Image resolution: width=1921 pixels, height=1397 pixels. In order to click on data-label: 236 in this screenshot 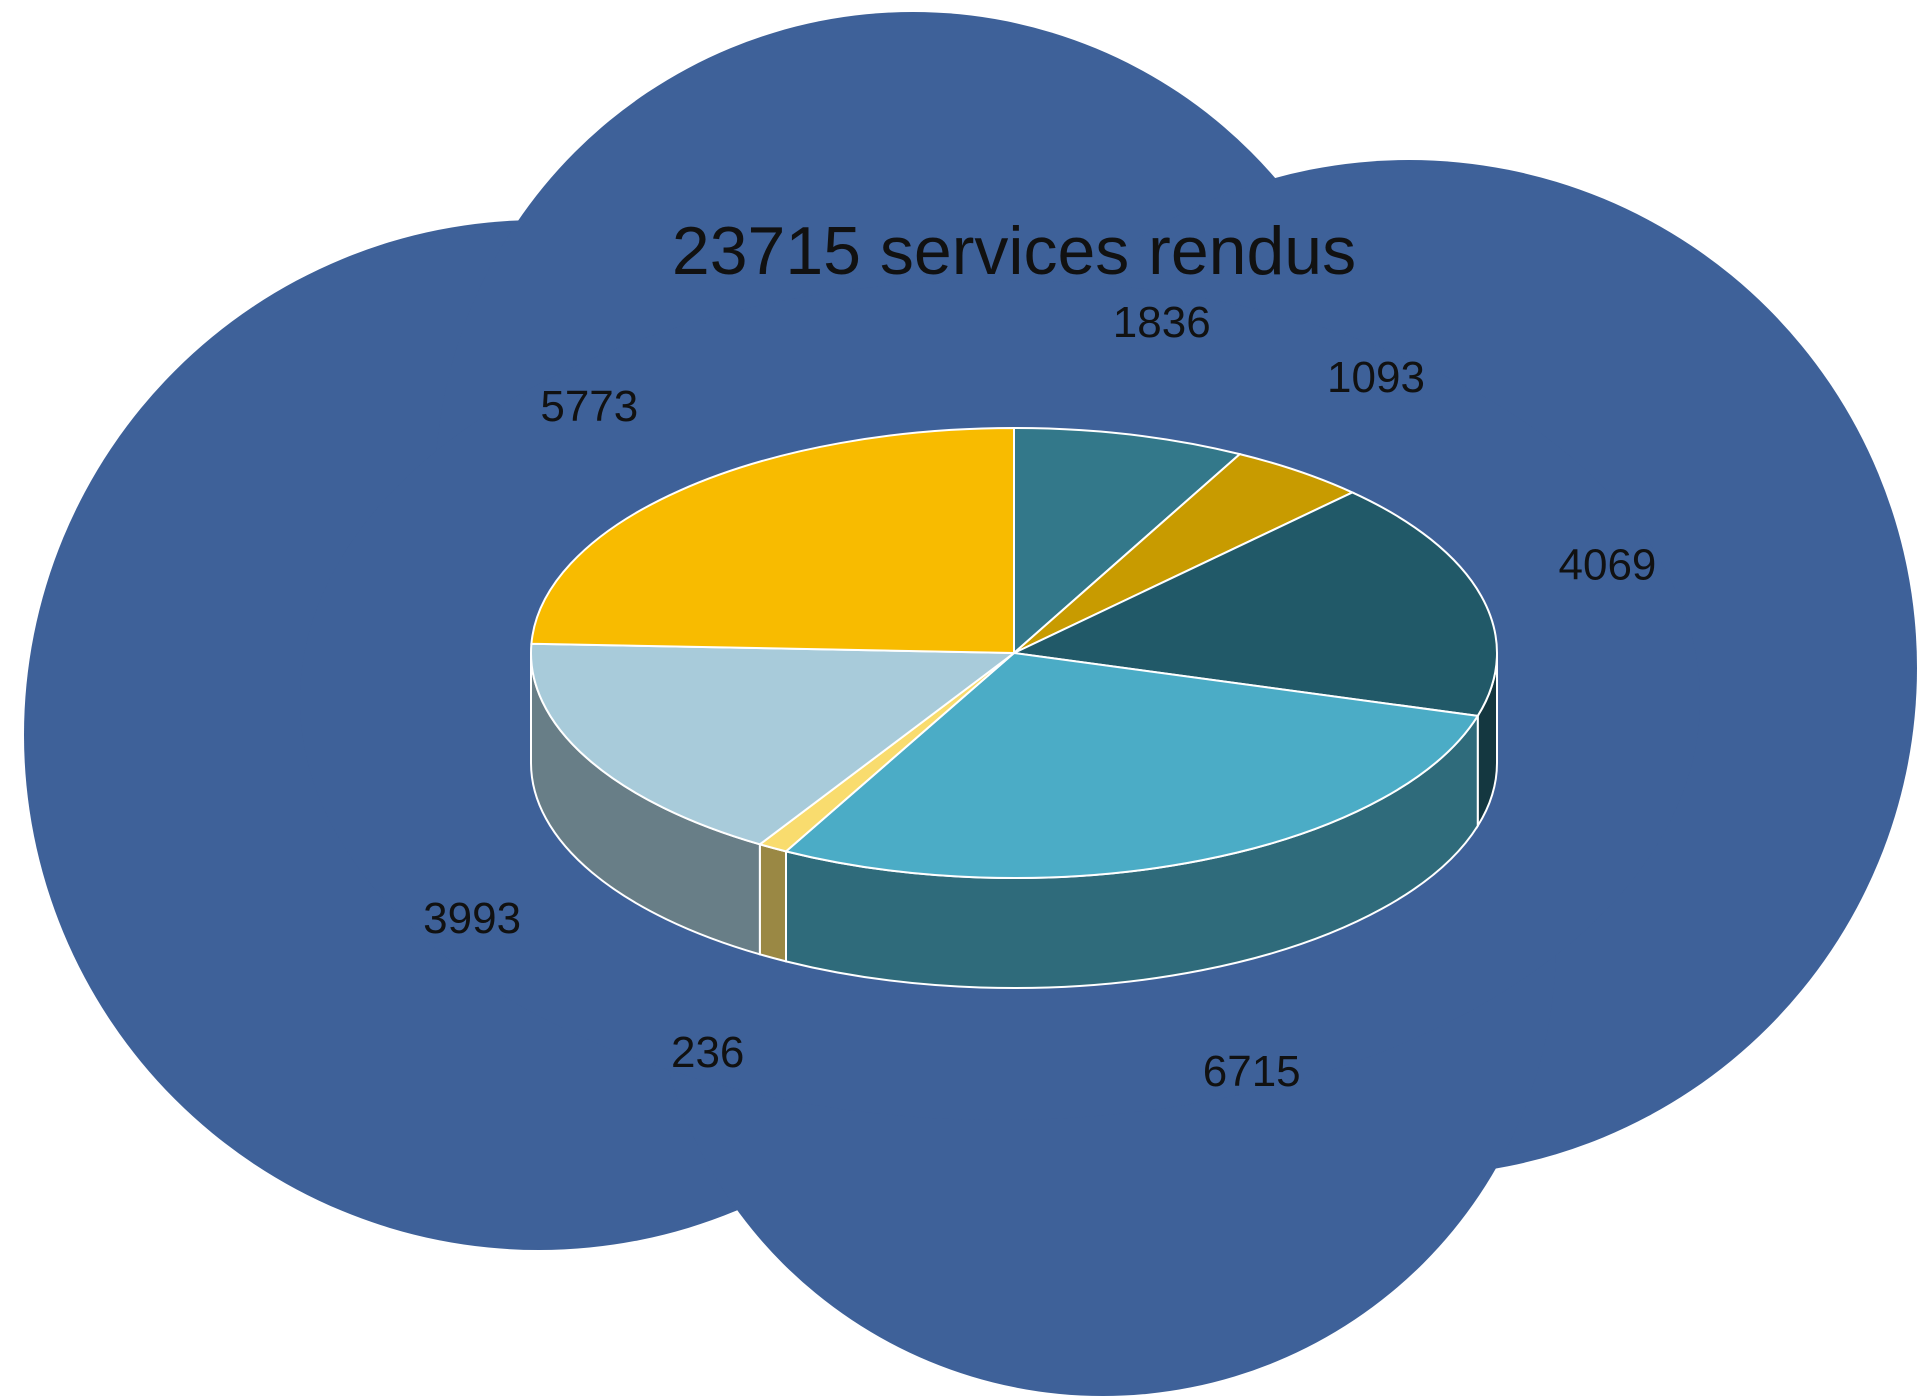, I will do `click(707, 1052)`.